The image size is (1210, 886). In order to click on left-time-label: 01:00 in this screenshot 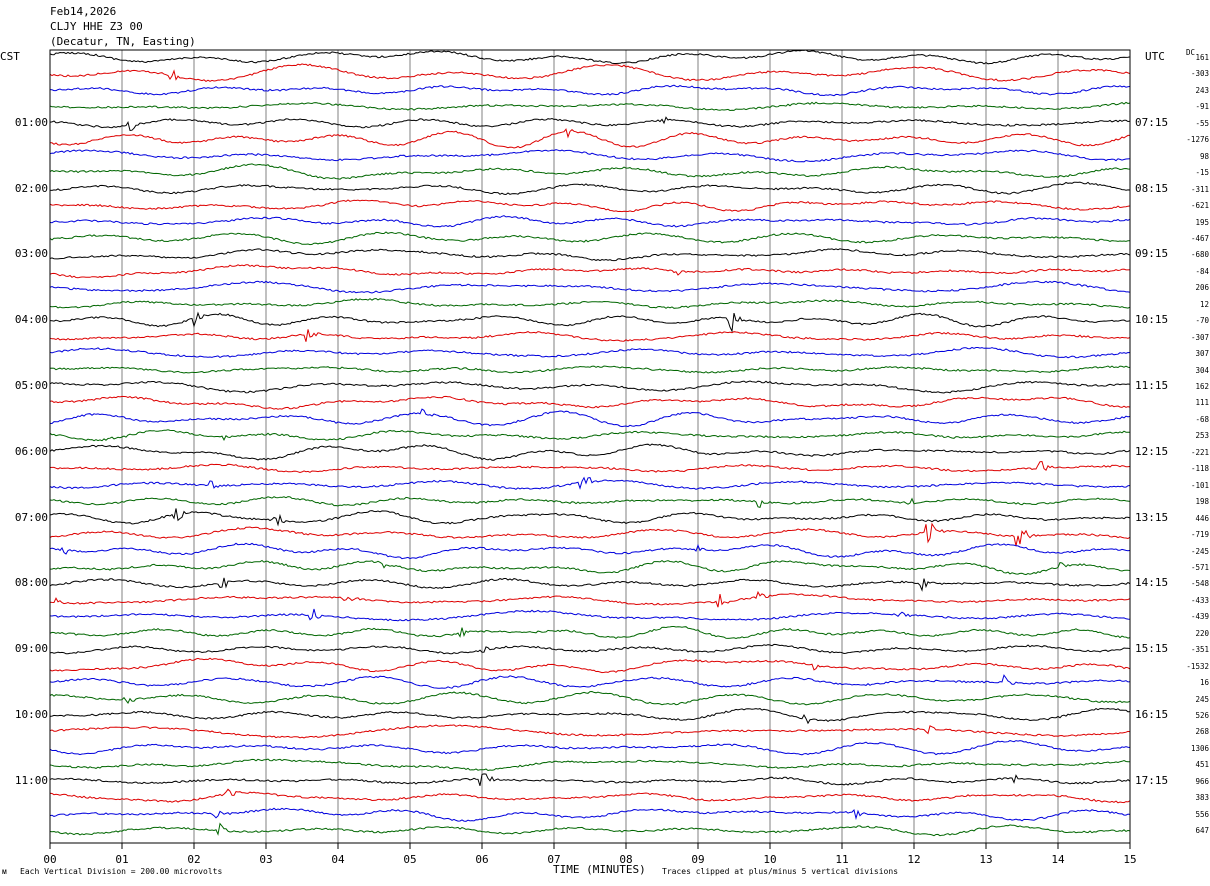, I will do `click(31, 122)`.